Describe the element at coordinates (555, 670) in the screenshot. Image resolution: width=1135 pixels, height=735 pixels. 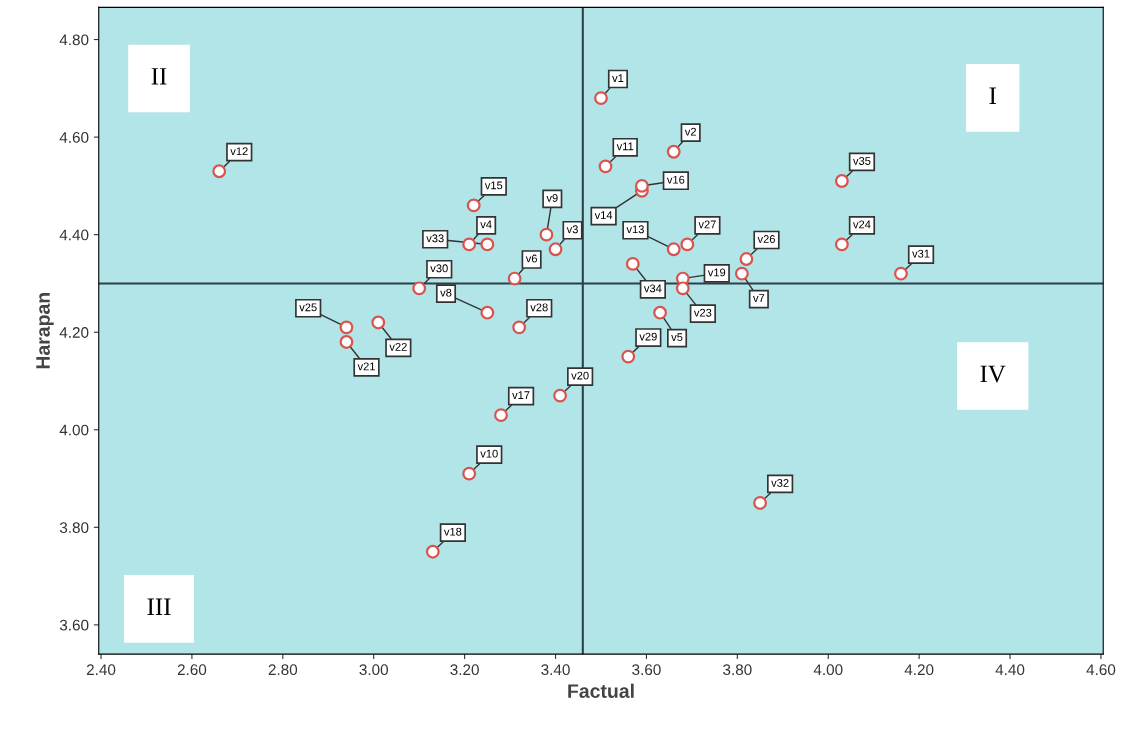
I see `x-tick-label: 3.40` at that location.